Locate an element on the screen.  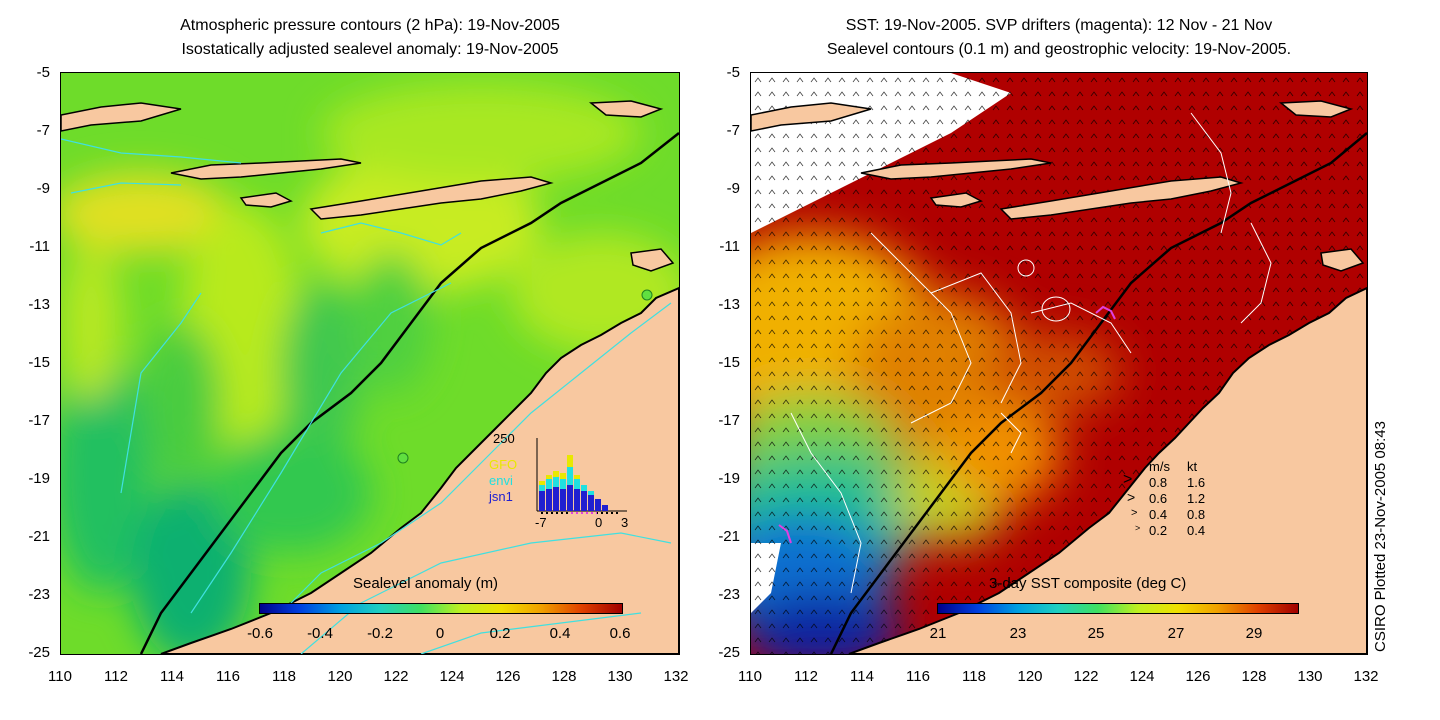
sealevel-tick-1: -0.4 is located at coordinates (320, 633).